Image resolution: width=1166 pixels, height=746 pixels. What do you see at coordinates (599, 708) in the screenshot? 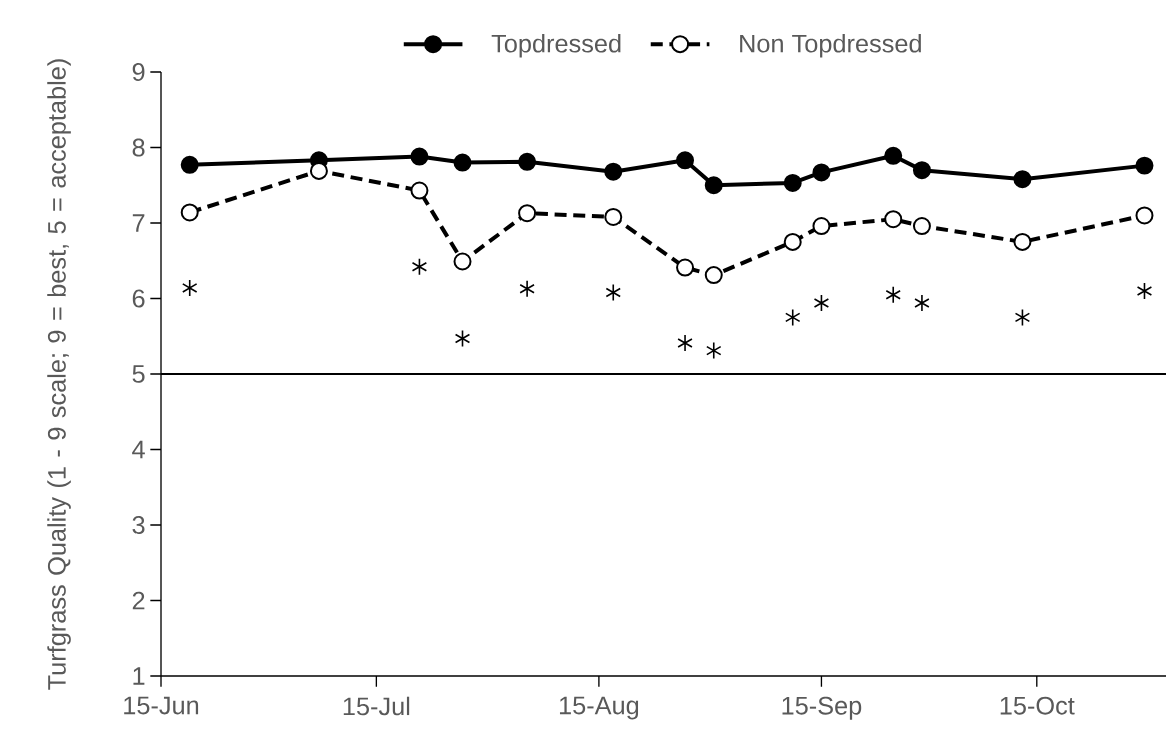
I see `x-tick-label: 15-Aug` at bounding box center [599, 708].